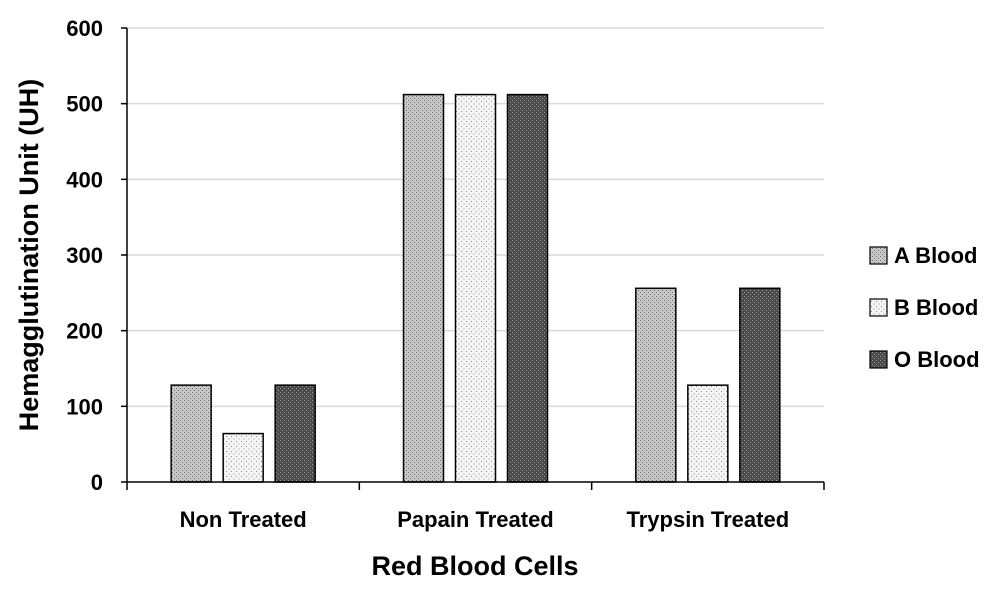 This screenshot has width=1000, height=594. I want to click on legend-label: B Blood, so click(936, 307).